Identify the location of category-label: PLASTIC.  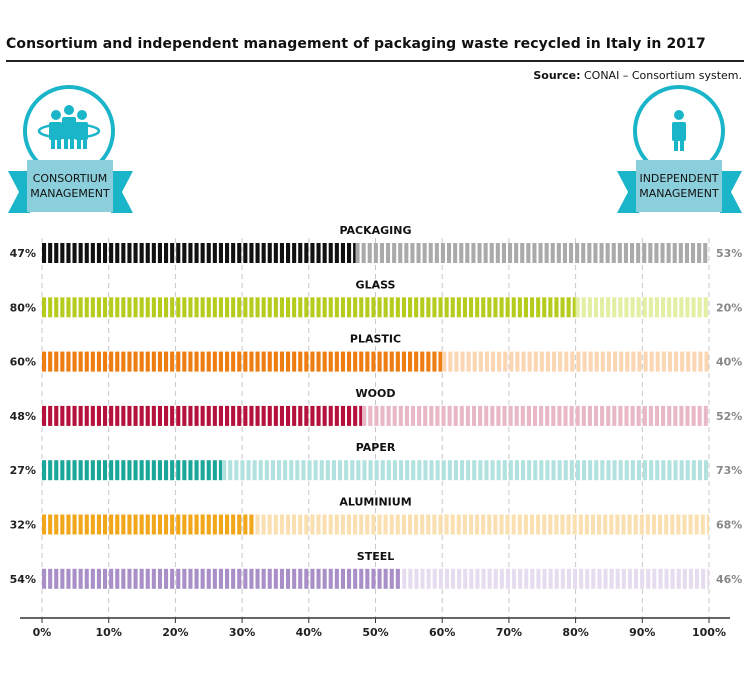
(375, 339).